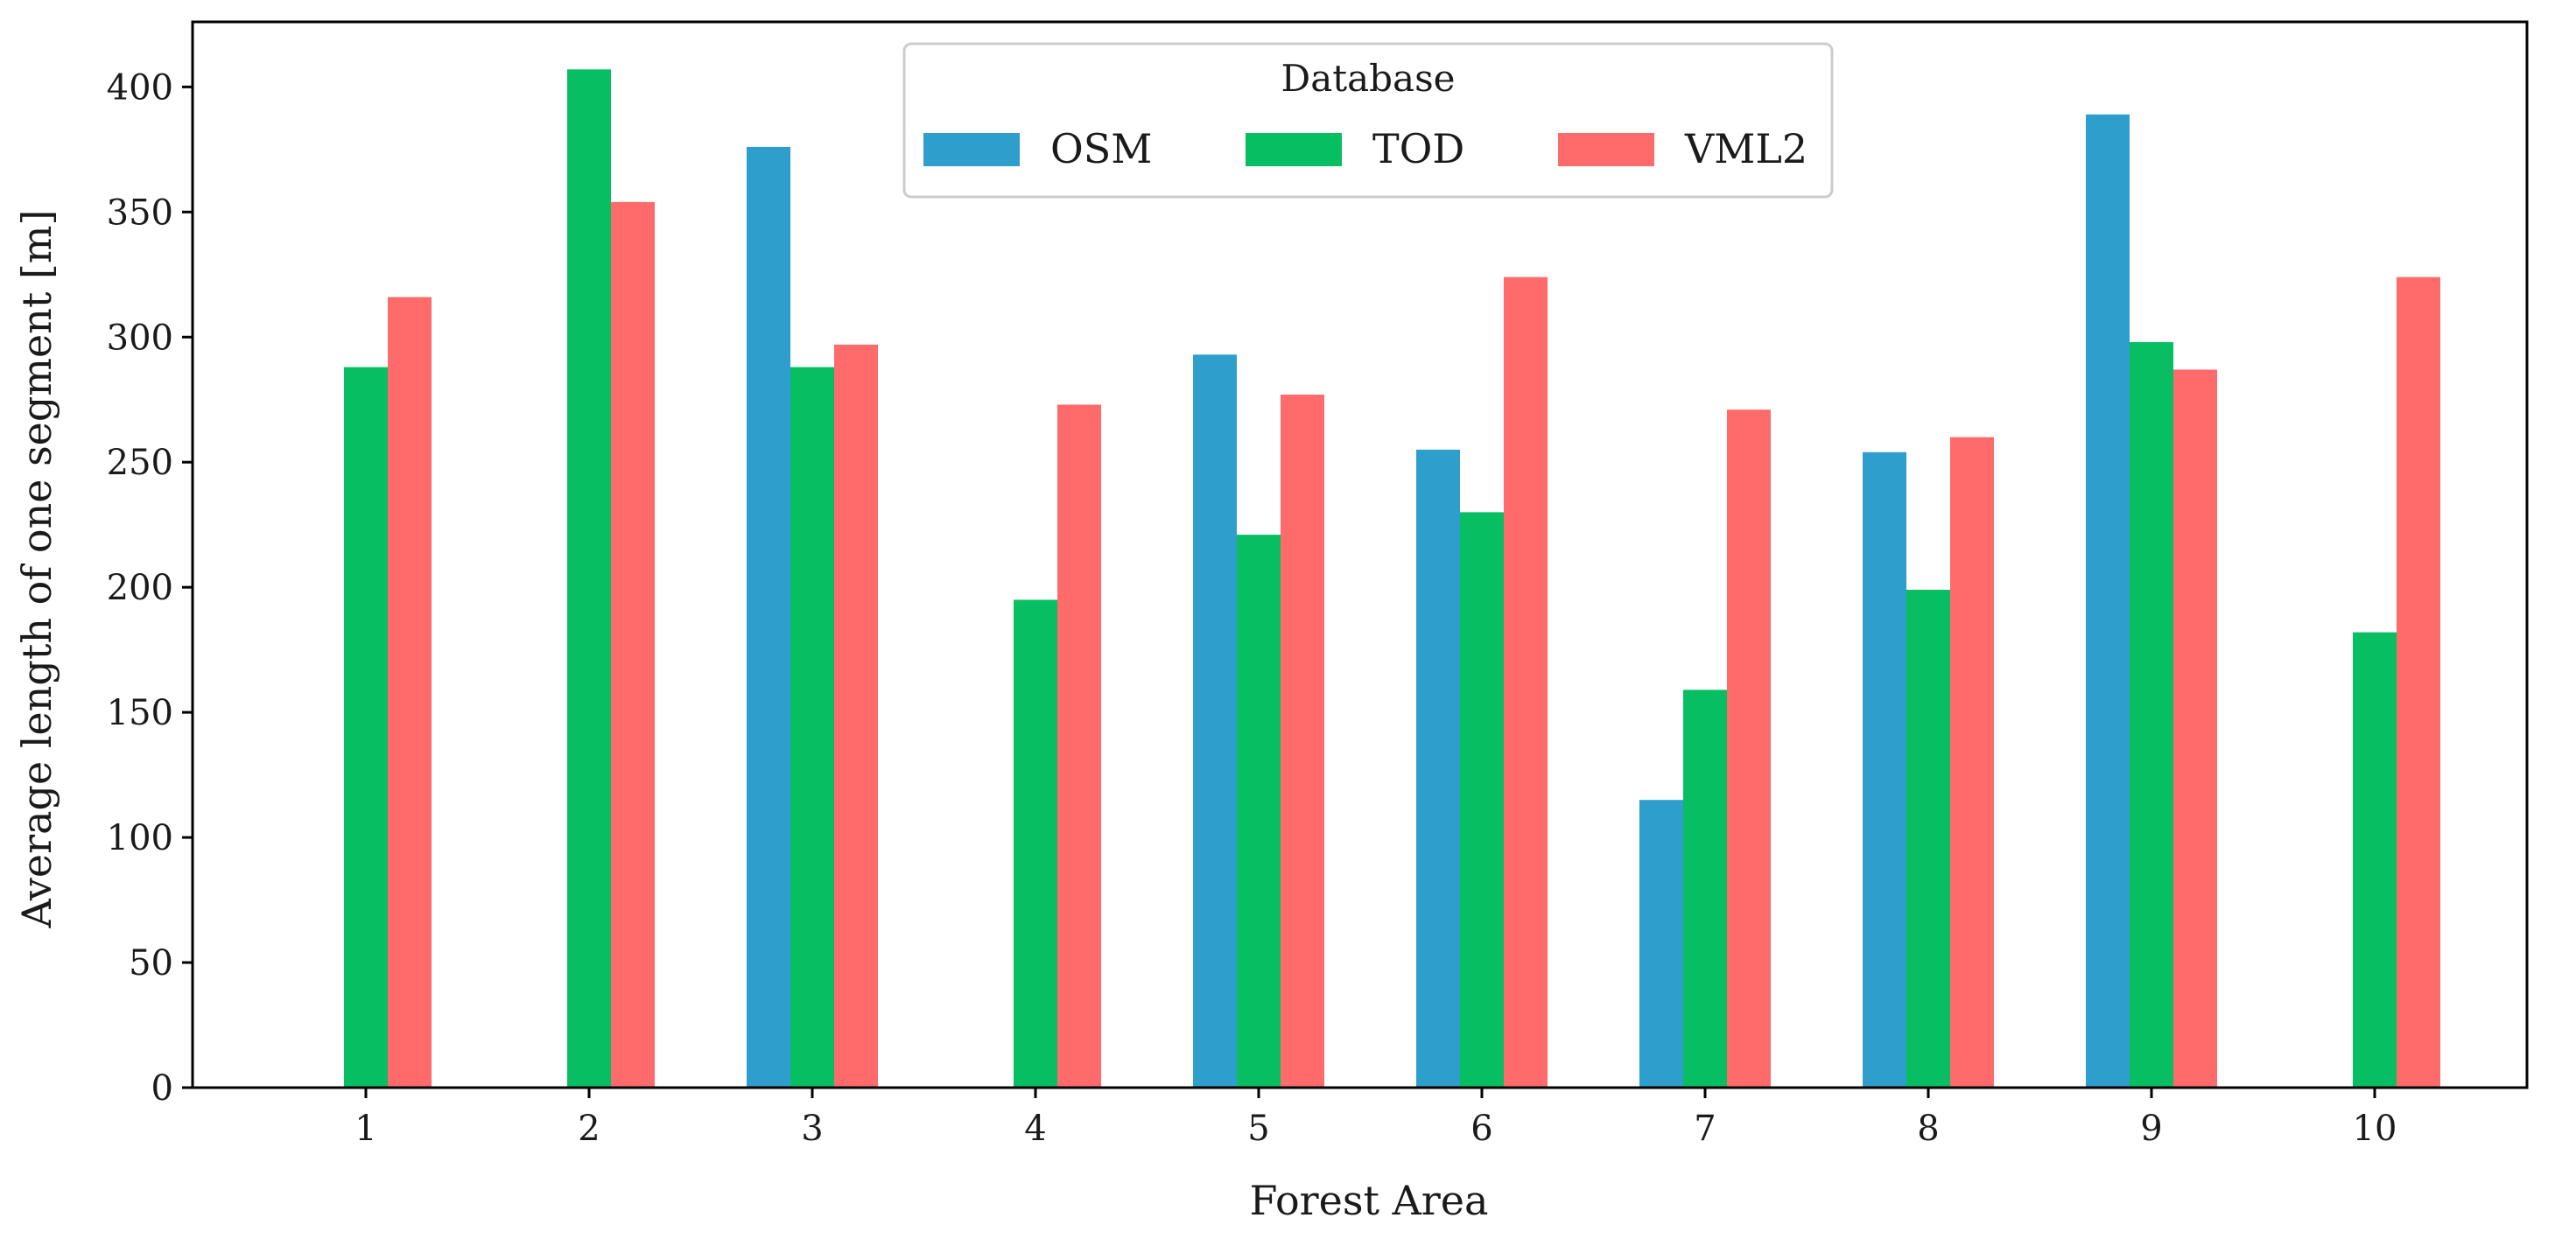 This screenshot has width=2576, height=1246. I want to click on x-tick-label: 10, so click(2375, 1129).